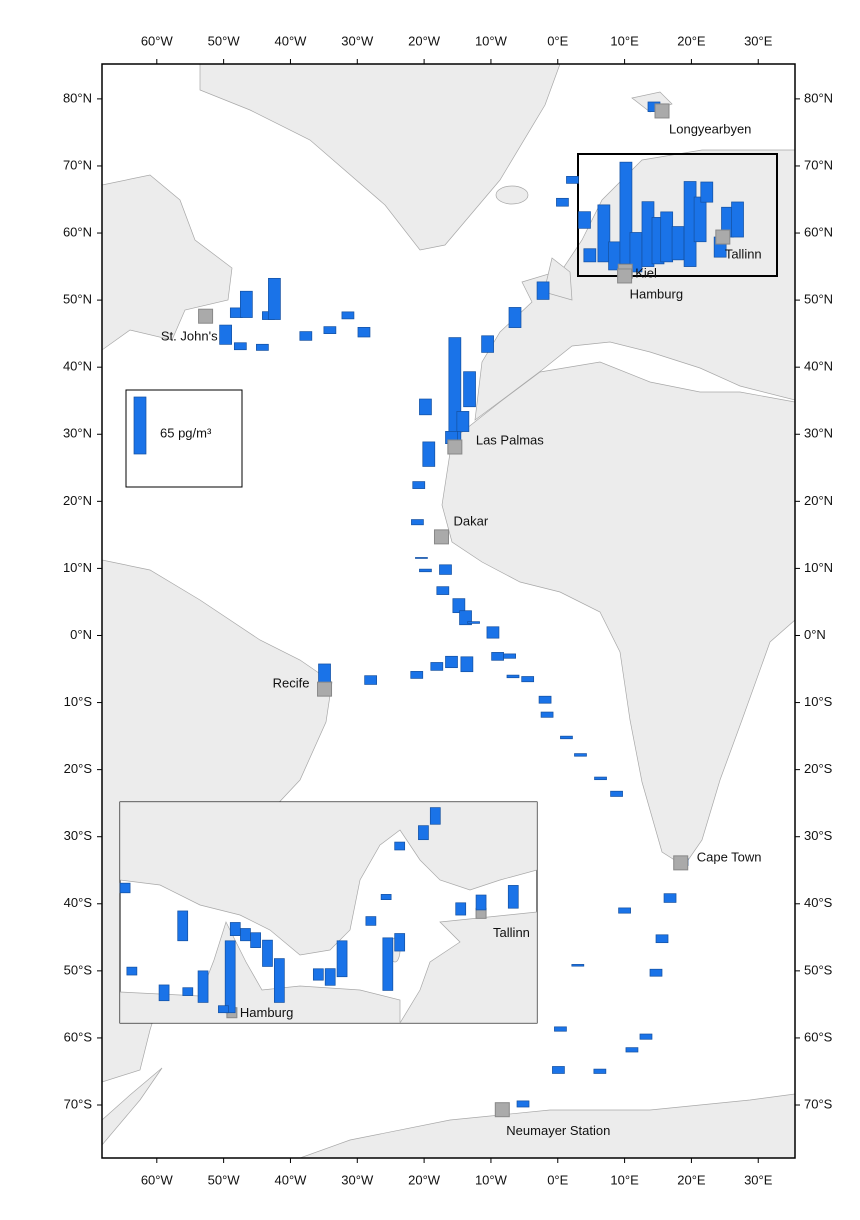 The image size is (860, 1220). Describe the element at coordinates (77, 299) in the screenshot. I see `y-tick-label: 50°N` at that location.